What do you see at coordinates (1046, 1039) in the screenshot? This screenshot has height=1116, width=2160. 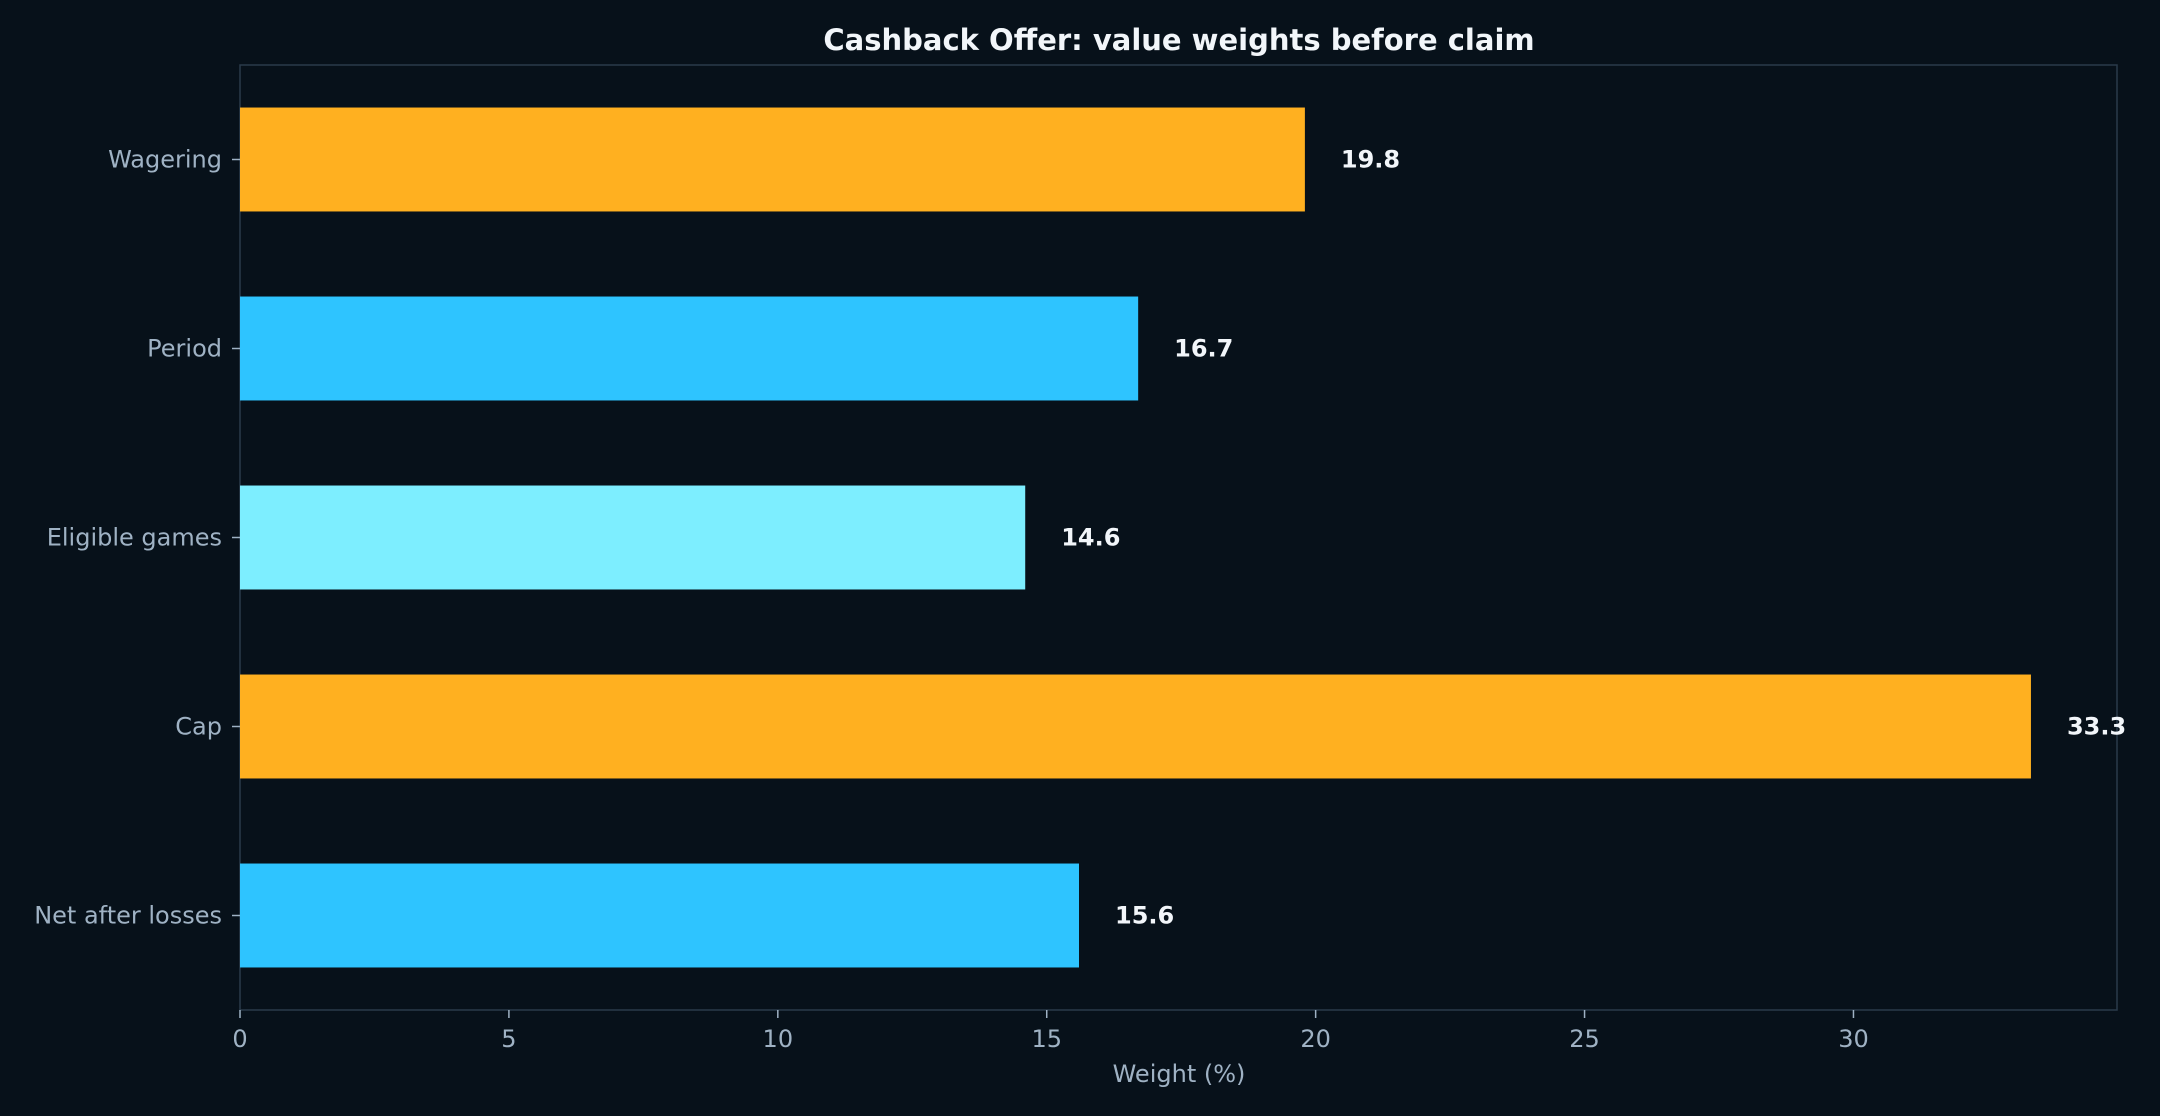 I see `x-tick-label: 15` at bounding box center [1046, 1039].